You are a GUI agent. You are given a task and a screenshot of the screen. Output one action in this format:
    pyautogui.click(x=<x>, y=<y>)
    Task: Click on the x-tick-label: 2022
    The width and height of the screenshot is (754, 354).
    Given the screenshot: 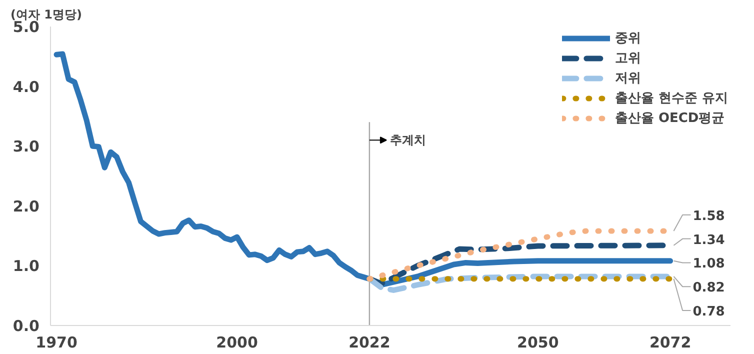 What is the action you would take?
    pyautogui.click(x=369, y=343)
    